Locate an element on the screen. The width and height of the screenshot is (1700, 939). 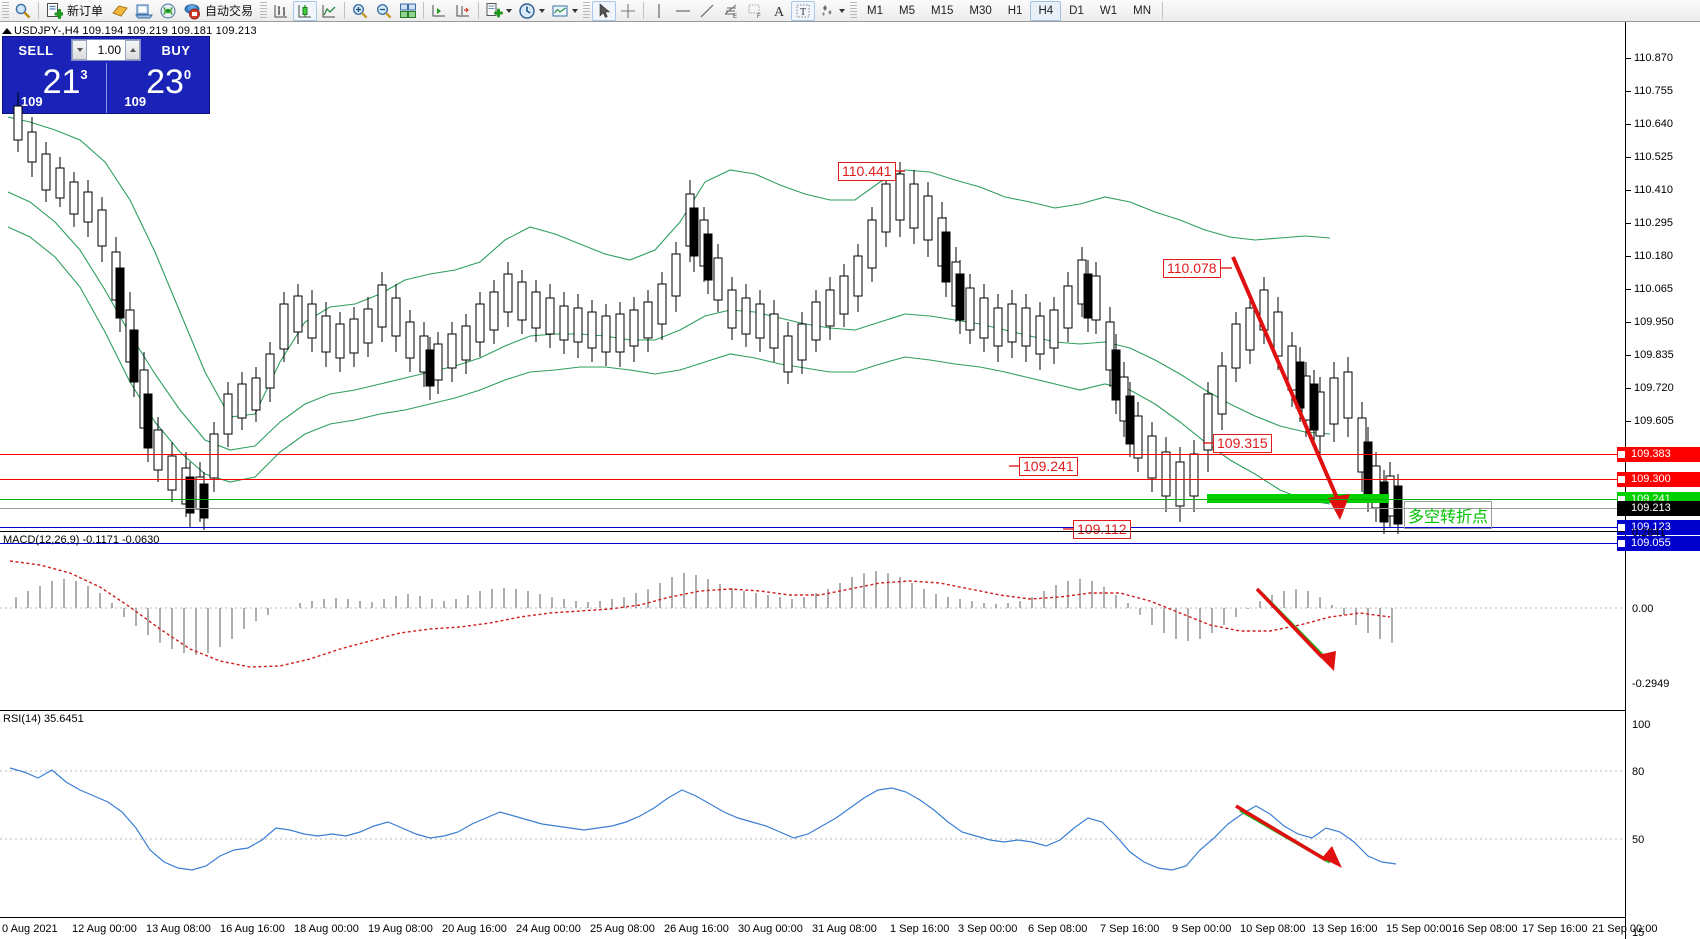
buy-button: BUY is located at coordinates (176, 50).